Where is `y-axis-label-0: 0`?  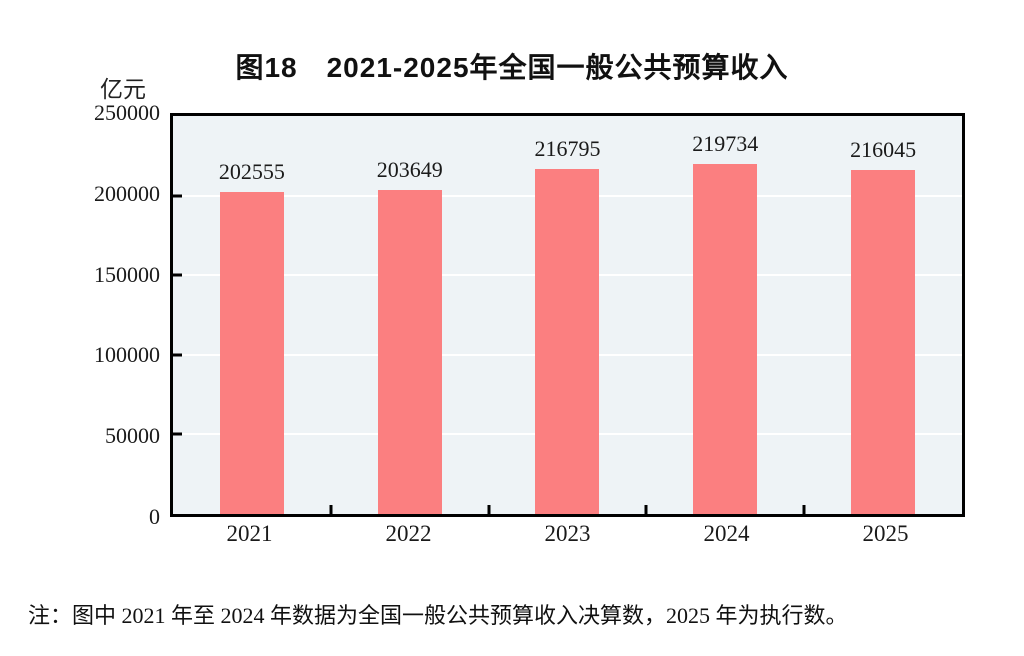
y-axis-label-0: 0 is located at coordinates (154, 516).